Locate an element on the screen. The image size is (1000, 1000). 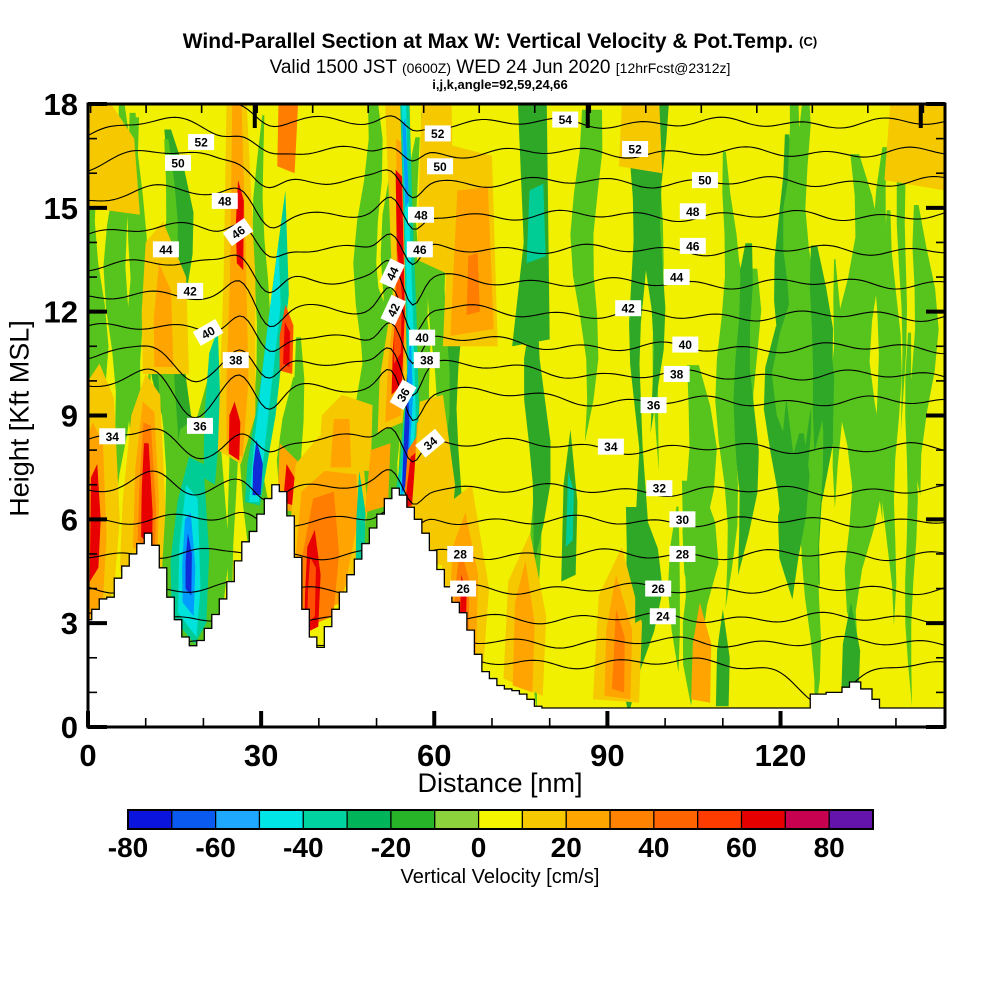
colorbar-tick-label: 20 is located at coordinates (566, 847).